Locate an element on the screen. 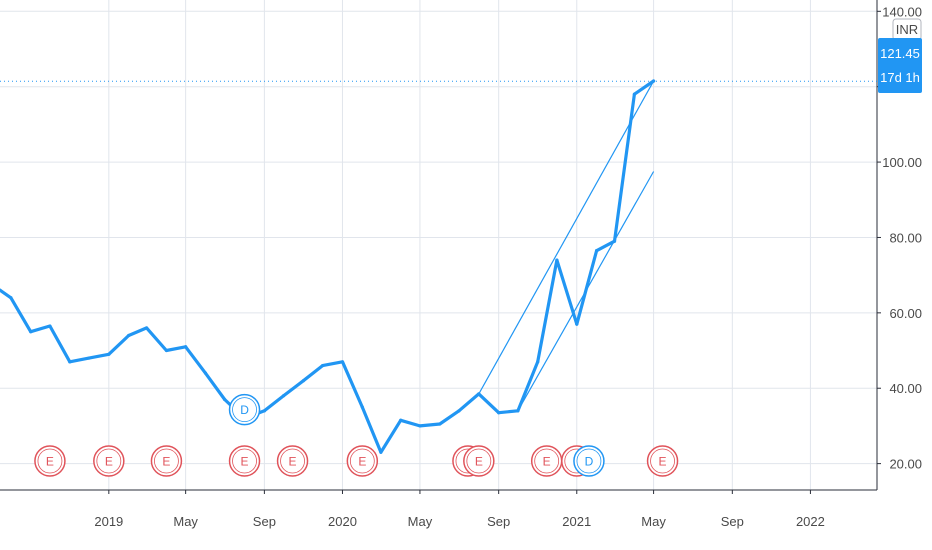  countdown-label: 17d 1h is located at coordinates (900, 77).